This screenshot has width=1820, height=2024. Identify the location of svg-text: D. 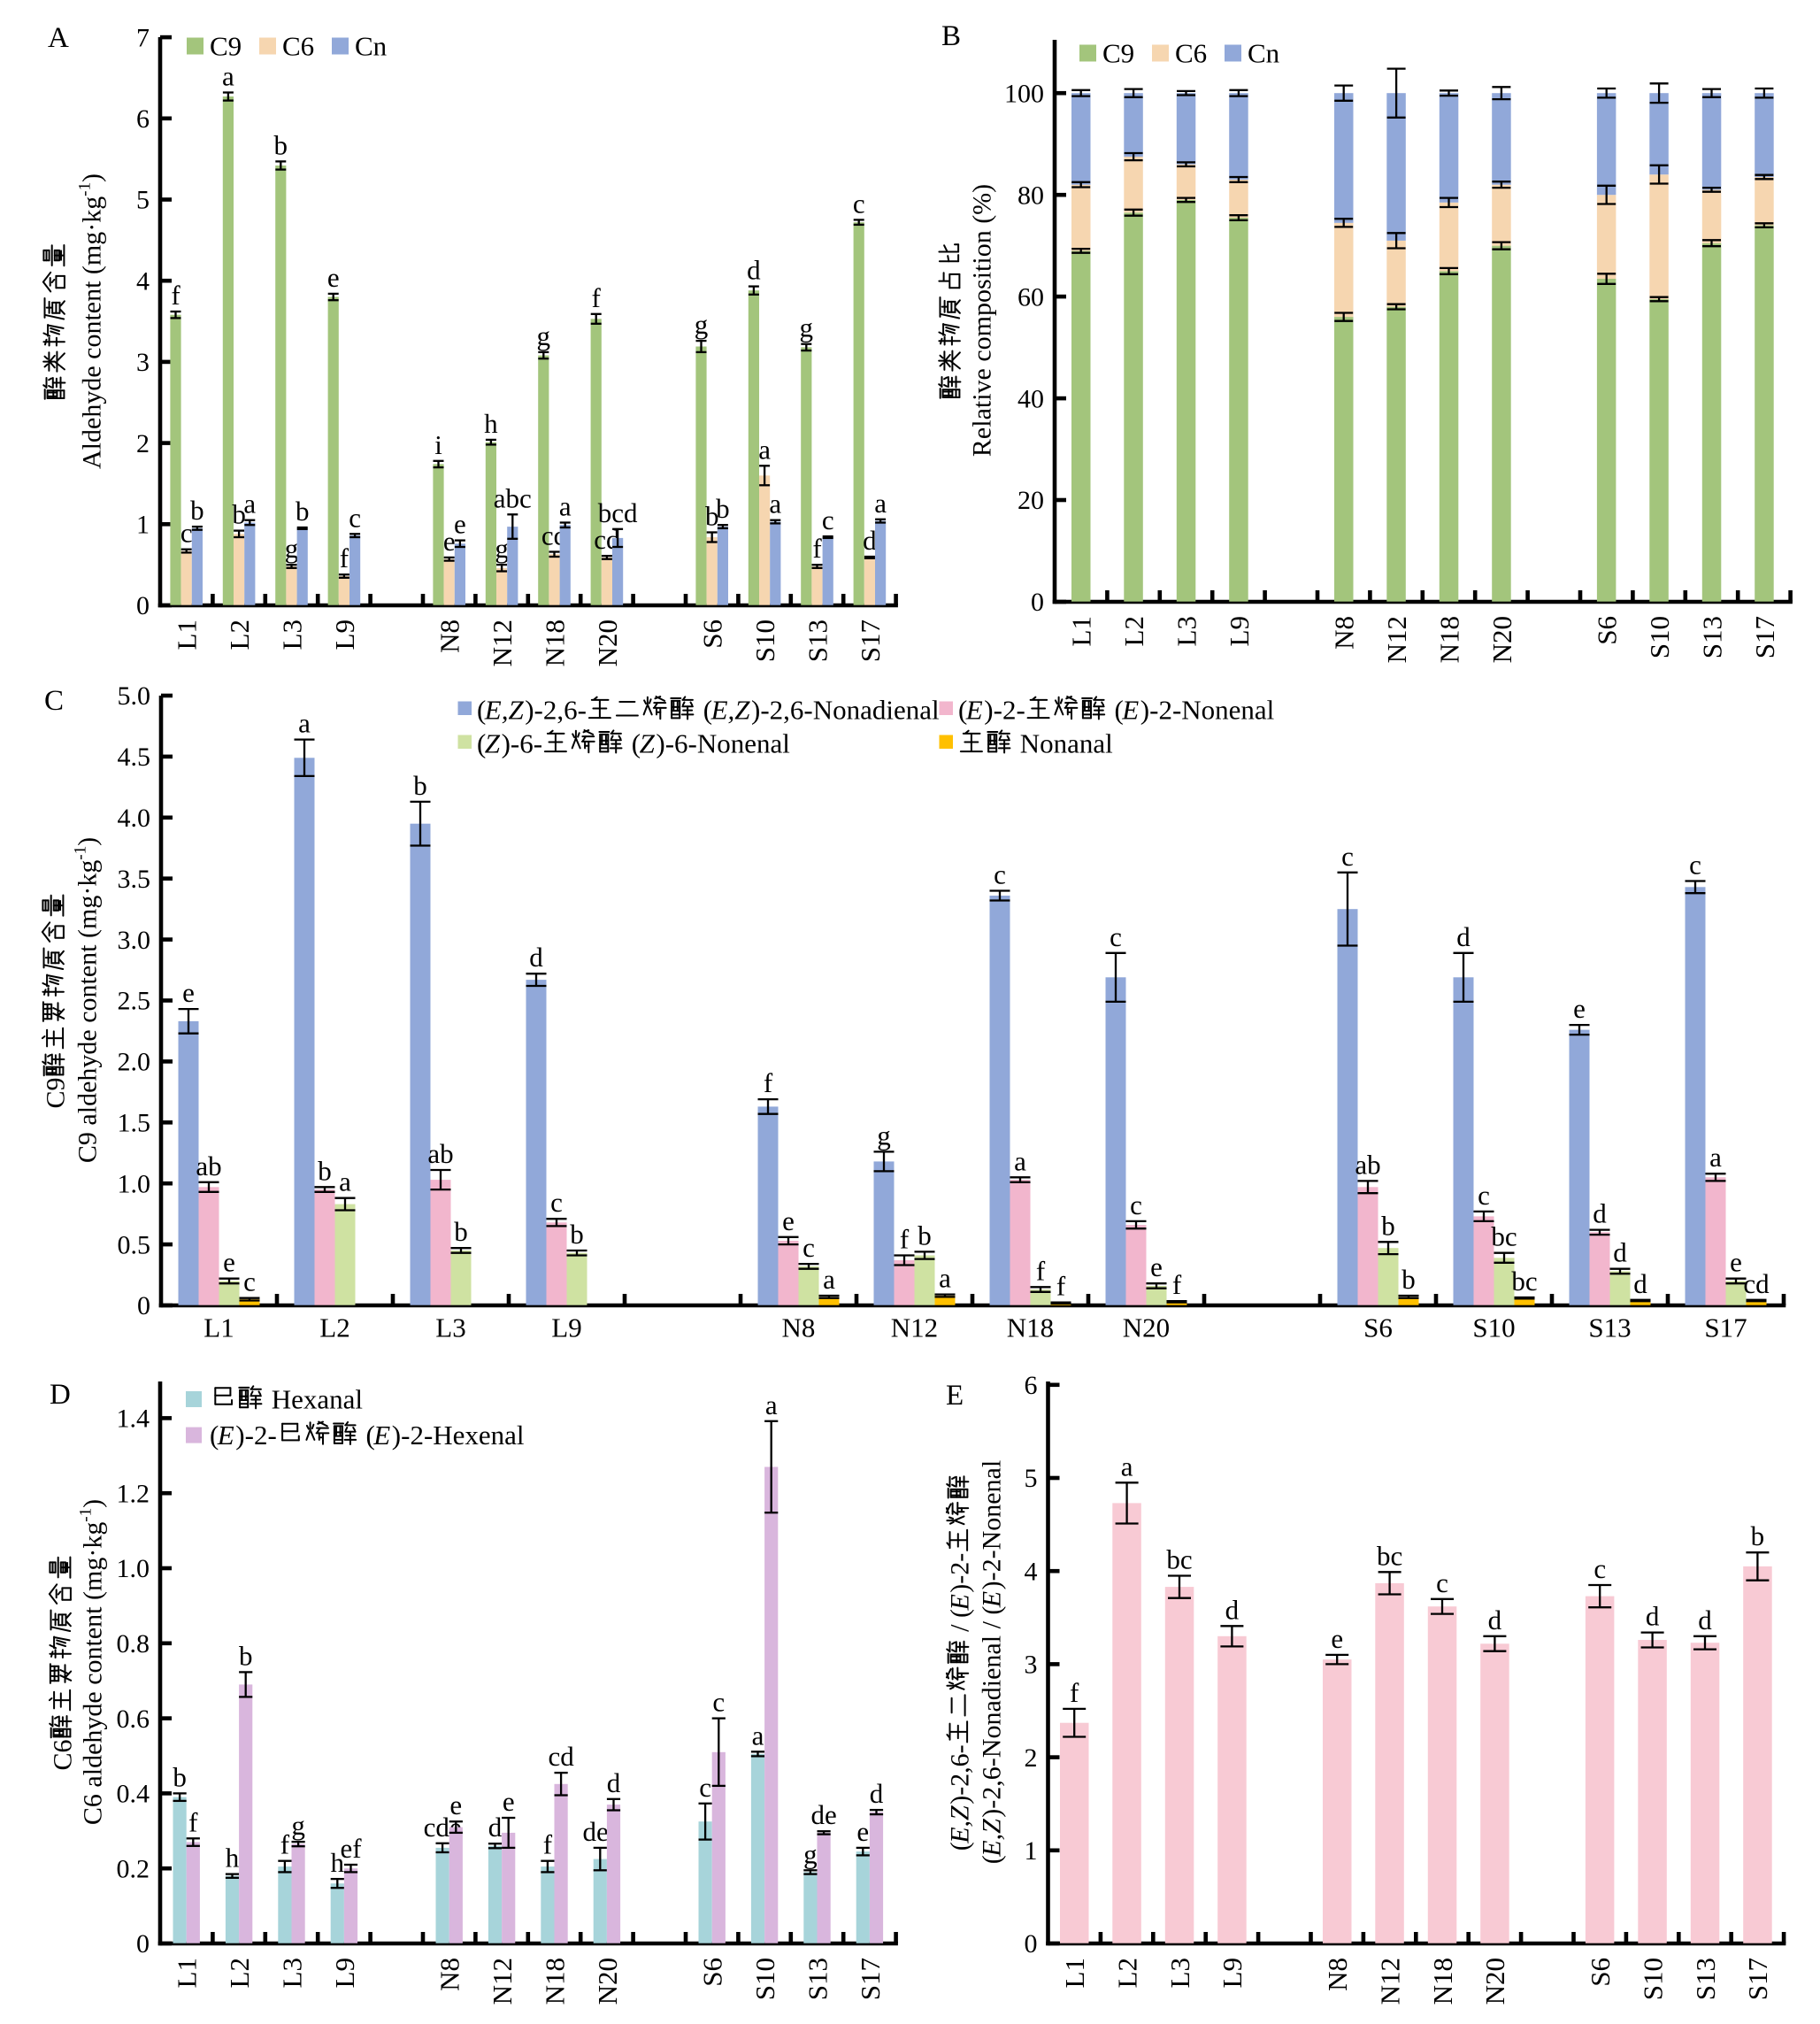
(60, 1395).